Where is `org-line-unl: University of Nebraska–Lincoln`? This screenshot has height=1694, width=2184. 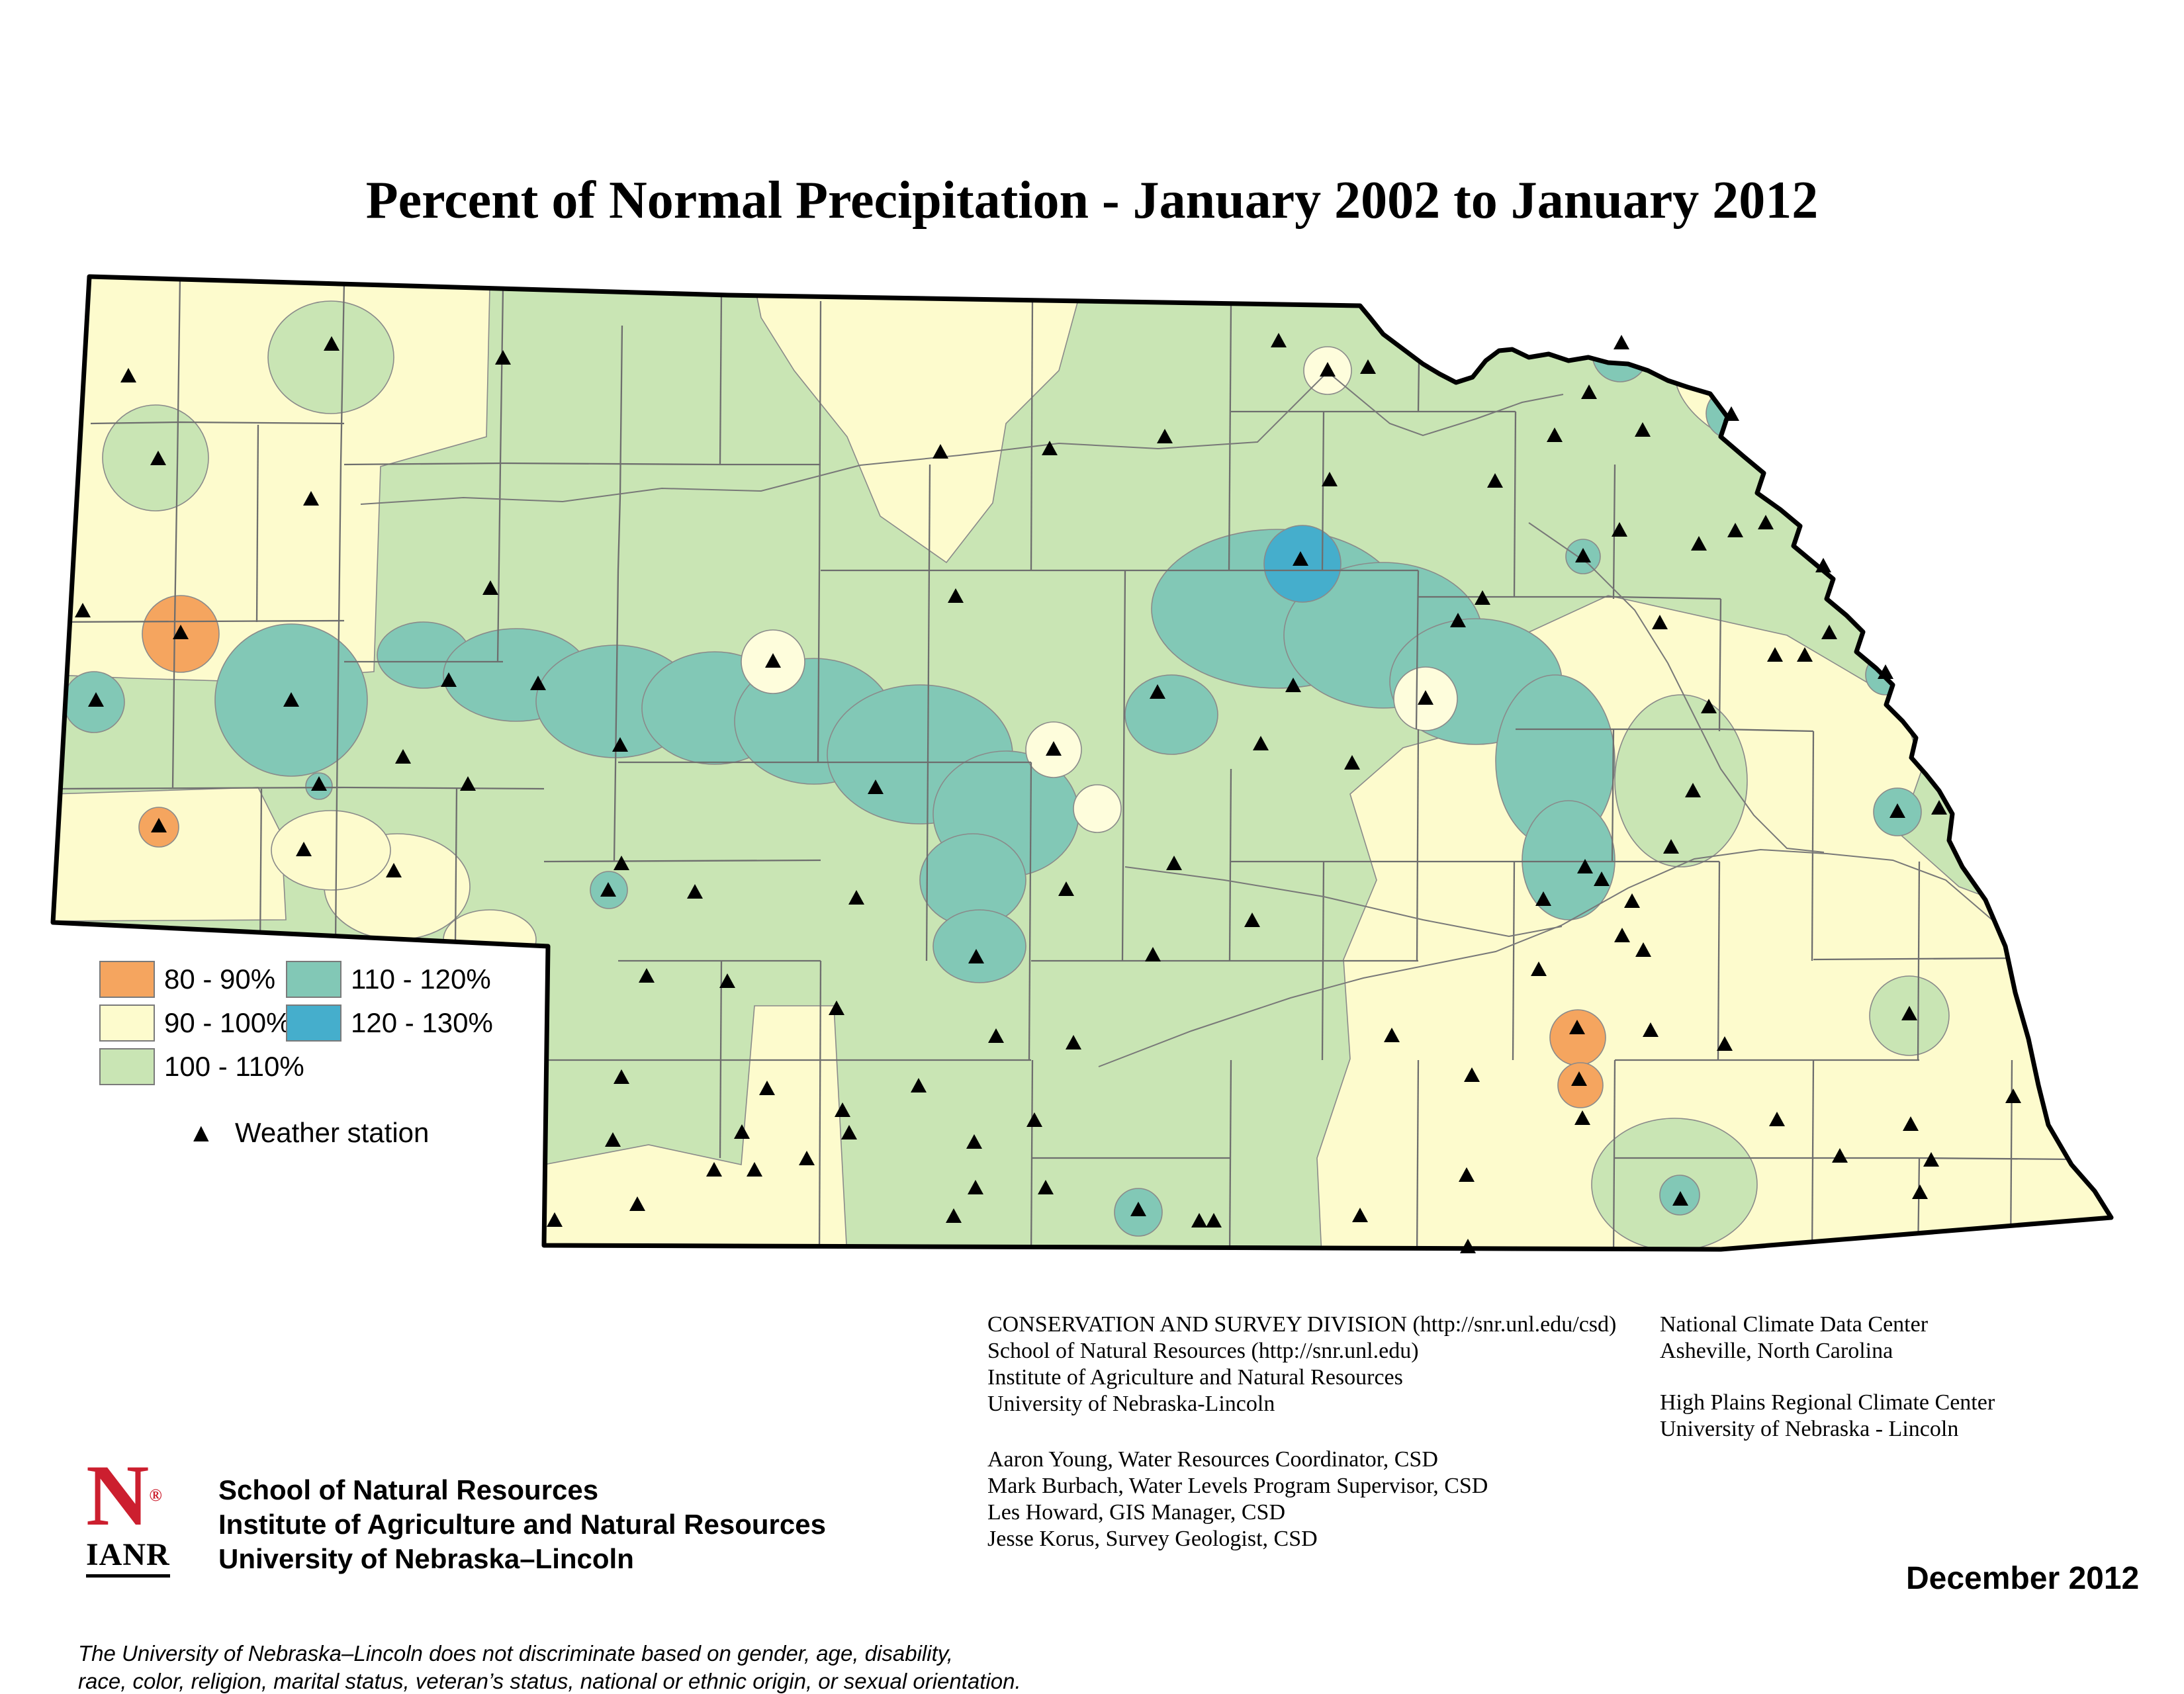 org-line-unl: University of Nebraska–Lincoln is located at coordinates (426, 1558).